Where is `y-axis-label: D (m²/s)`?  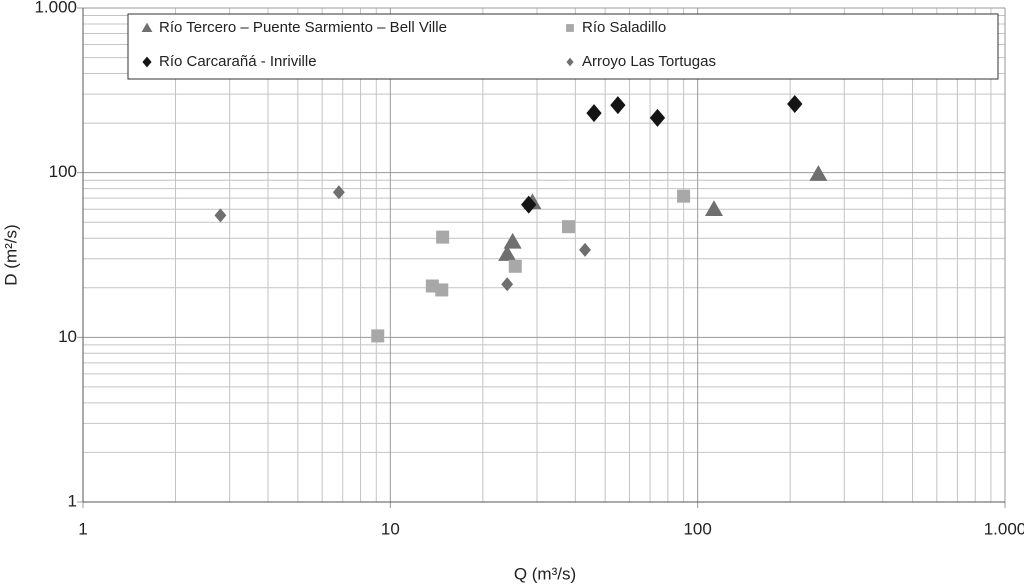
y-axis-label: D (m²/s) is located at coordinates (10, 254).